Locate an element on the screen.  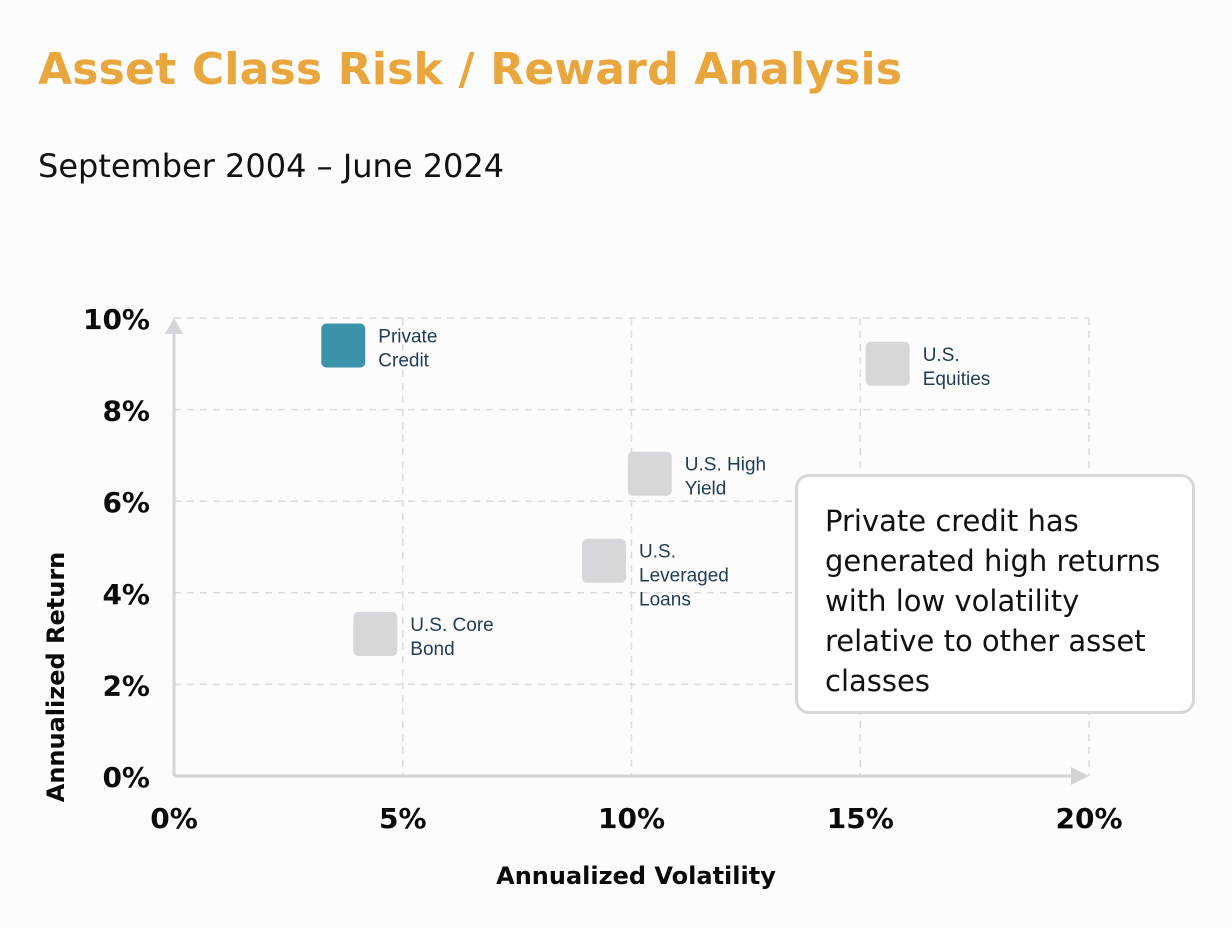
y-tick-label: 2% is located at coordinates (126, 685).